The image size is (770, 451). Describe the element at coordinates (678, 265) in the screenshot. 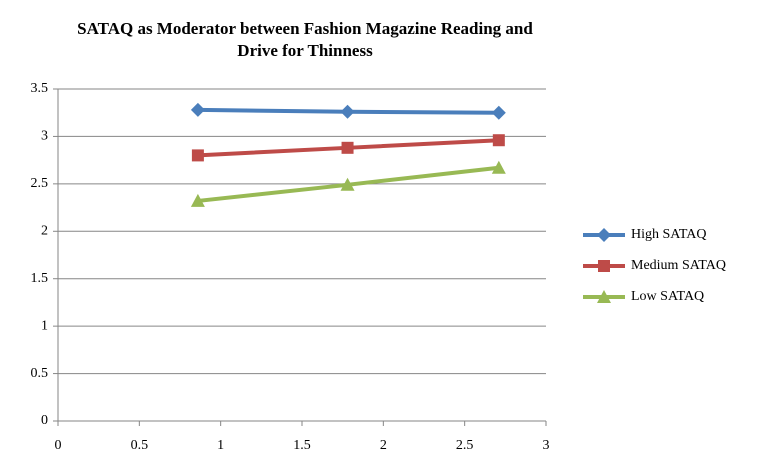

I see `legend-label: Medium SATAQ` at that location.